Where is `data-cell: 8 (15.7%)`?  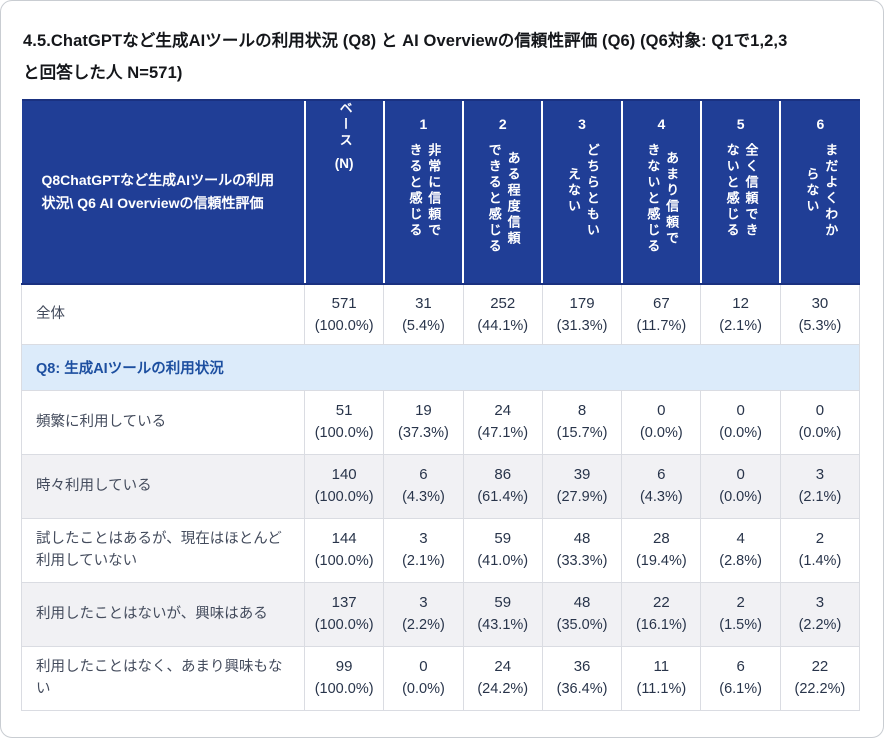
data-cell: 8 (15.7%) is located at coordinates (582, 422).